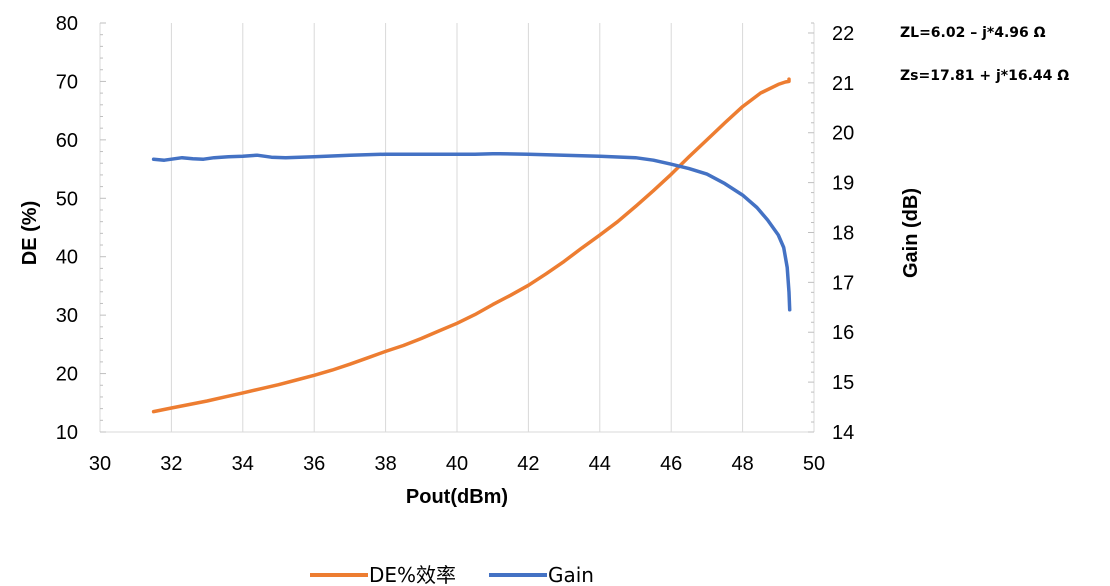  I want to click on load-impedance-annotation: ZL=6.02 – j*4.96 Ω, so click(973, 33).